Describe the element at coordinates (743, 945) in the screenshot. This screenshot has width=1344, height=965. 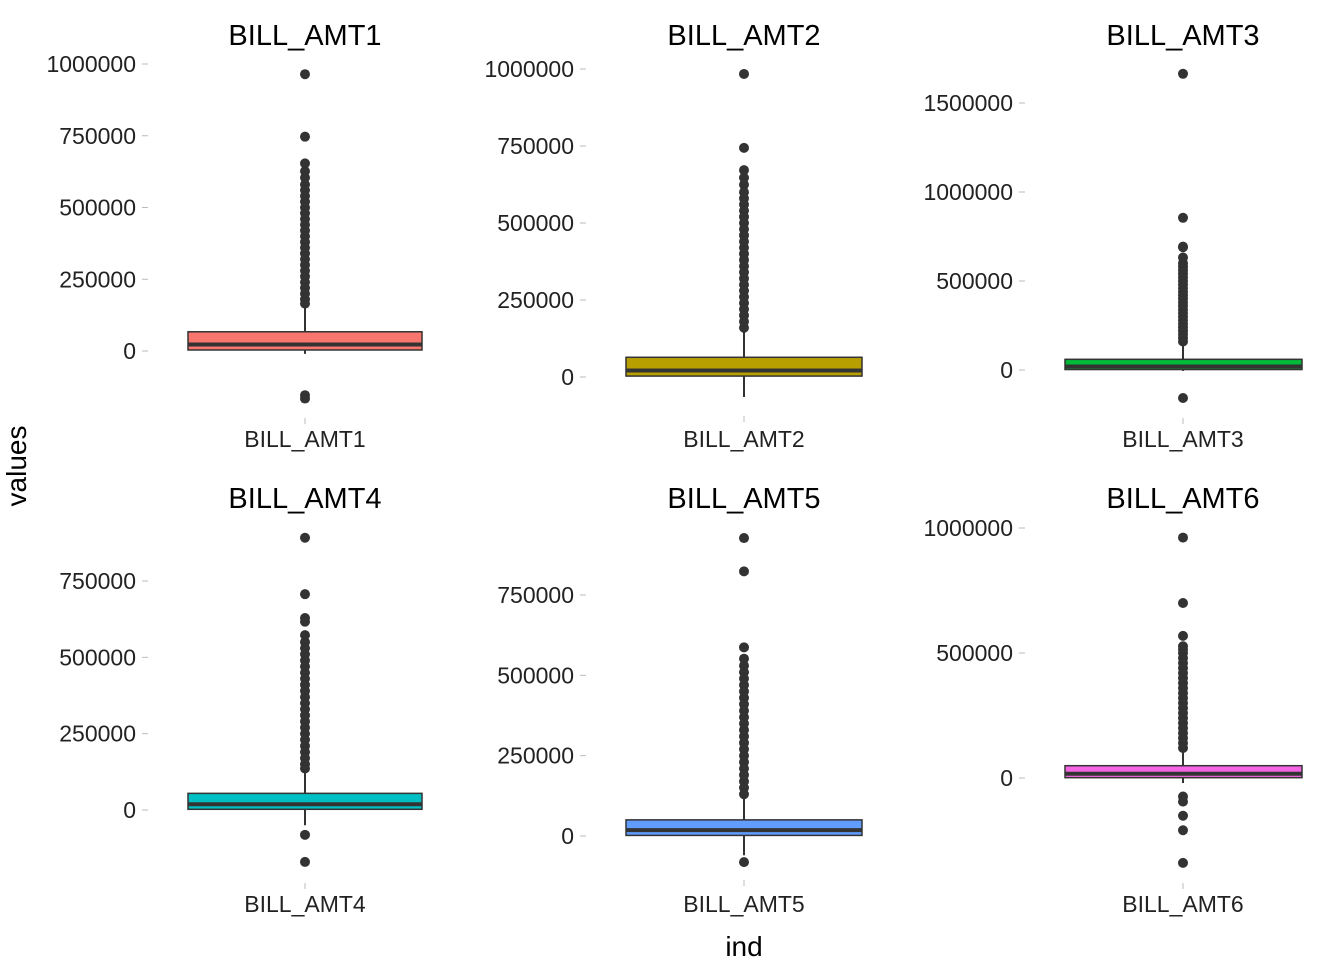
I see `x-axis-label: ind` at that location.